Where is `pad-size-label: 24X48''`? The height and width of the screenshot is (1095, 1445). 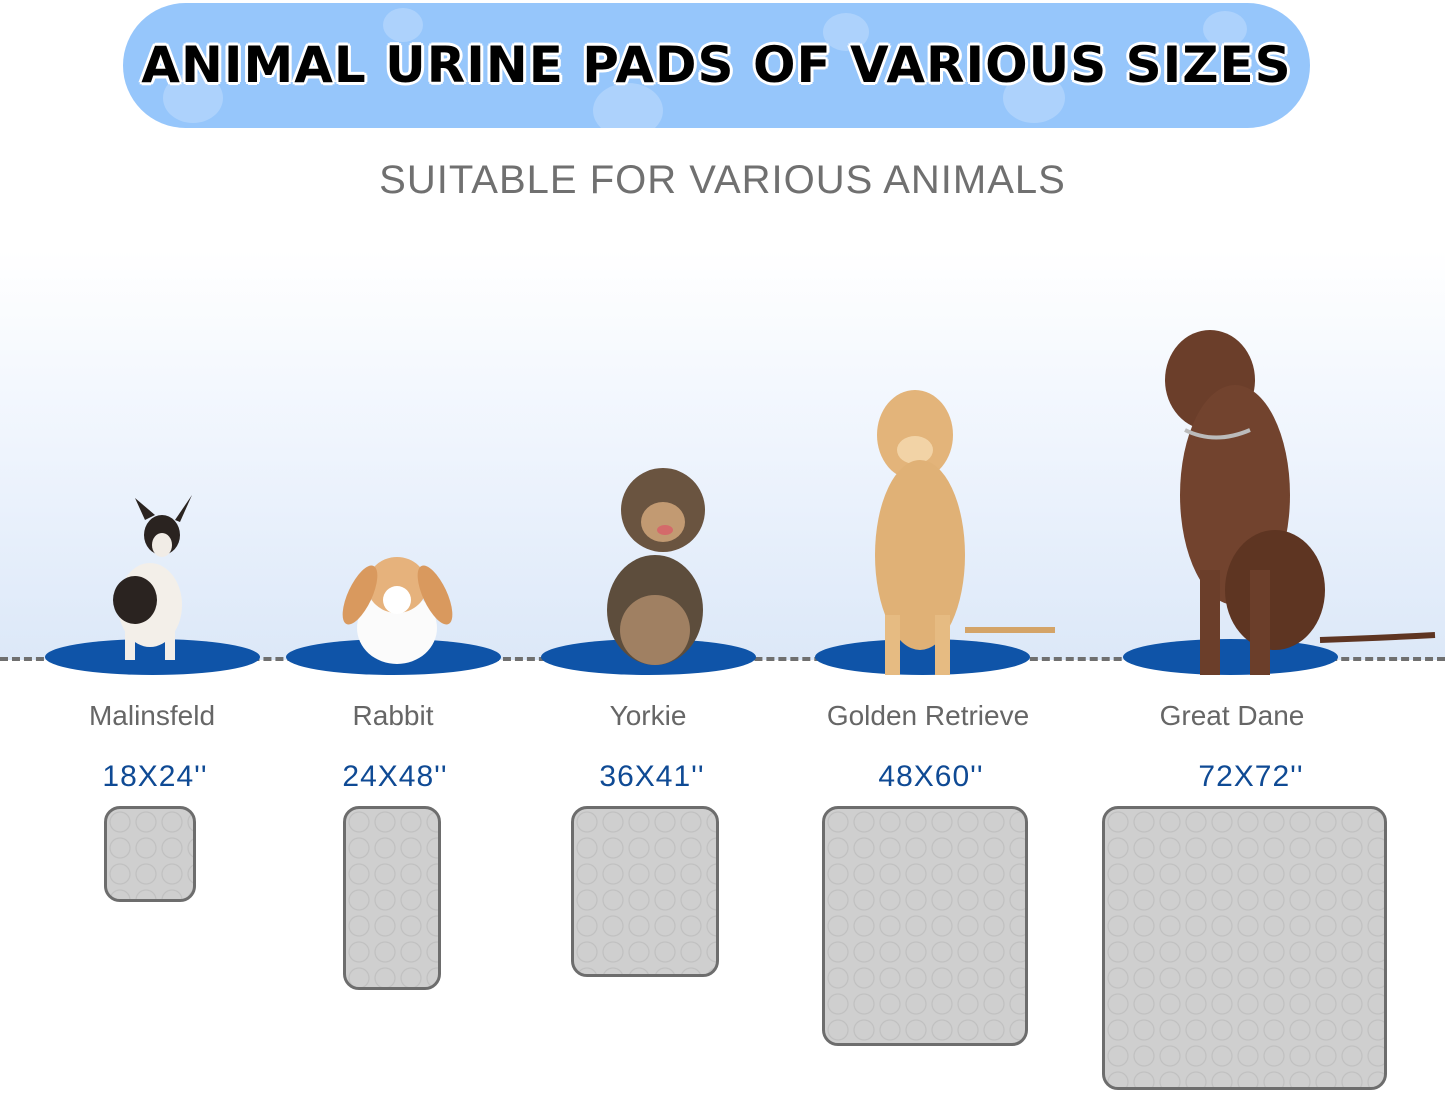 pad-size-label: 24X48'' is located at coordinates (395, 776).